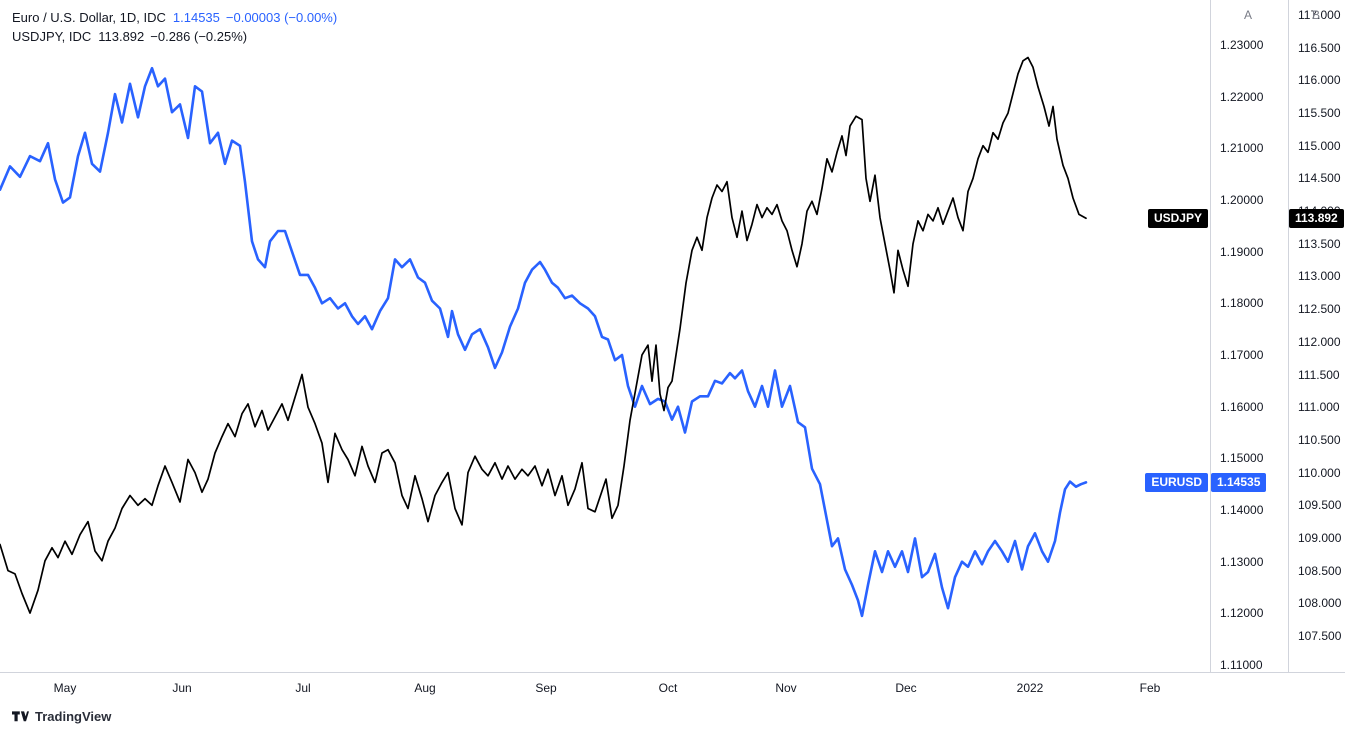 The image size is (1345, 732). Describe the element at coordinates (546, 688) in the screenshot. I see `time-tick-label: Sep` at that location.